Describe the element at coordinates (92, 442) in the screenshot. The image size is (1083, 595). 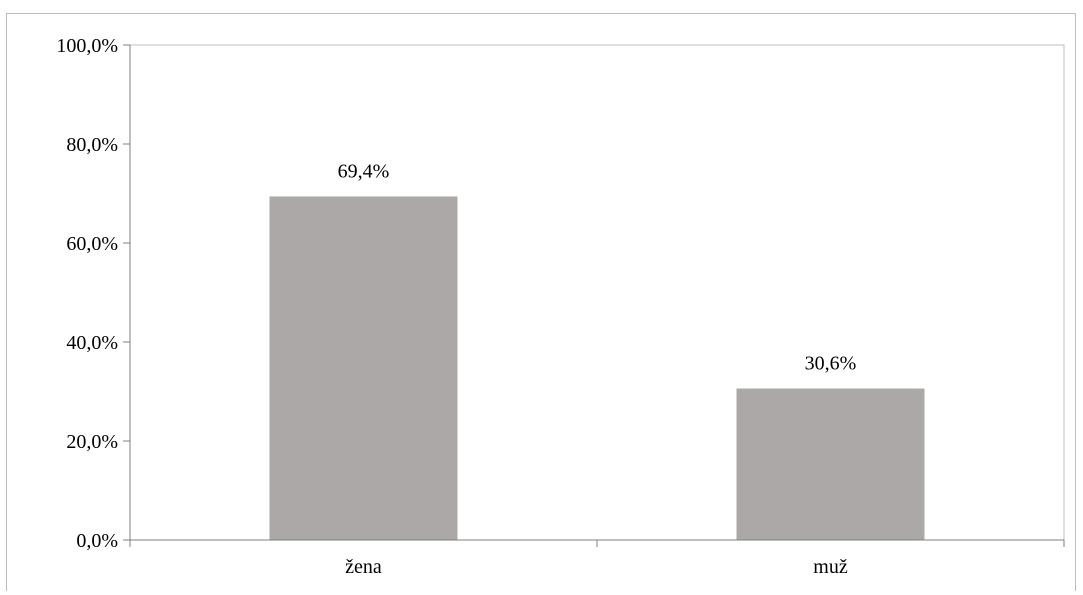
I see `y-tick-label: 20,0%` at that location.